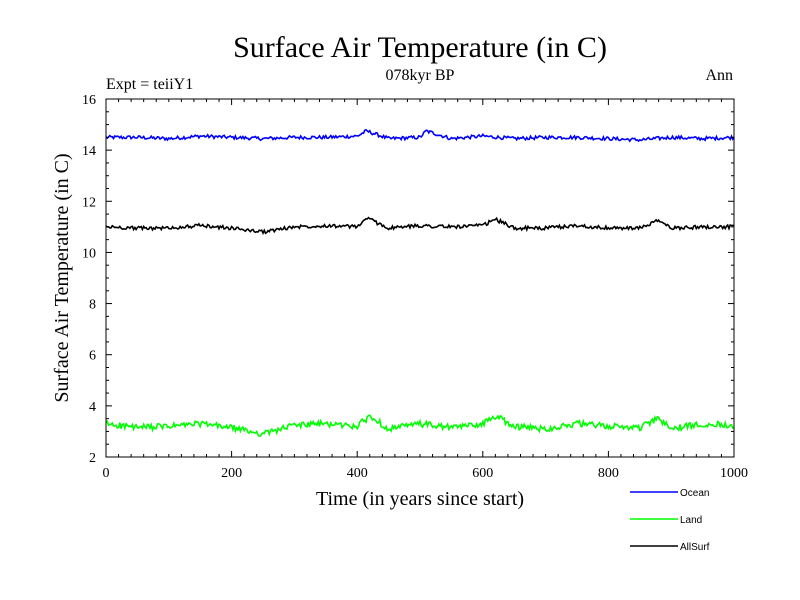  Describe the element at coordinates (231, 473) in the screenshot. I see `x-tick-label: 200` at that location.